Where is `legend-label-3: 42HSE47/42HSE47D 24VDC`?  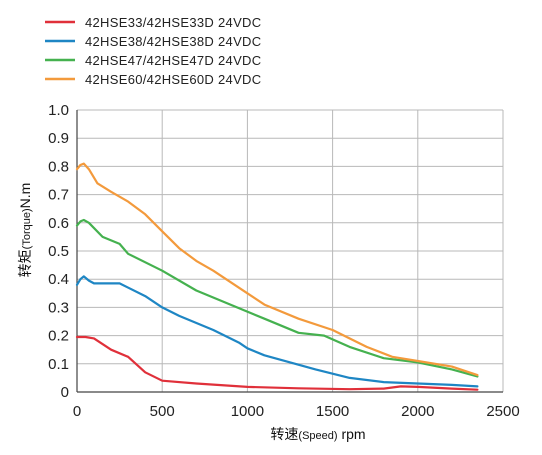 legend-label-3: 42HSE47/42HSE47D 24VDC is located at coordinates (173, 60).